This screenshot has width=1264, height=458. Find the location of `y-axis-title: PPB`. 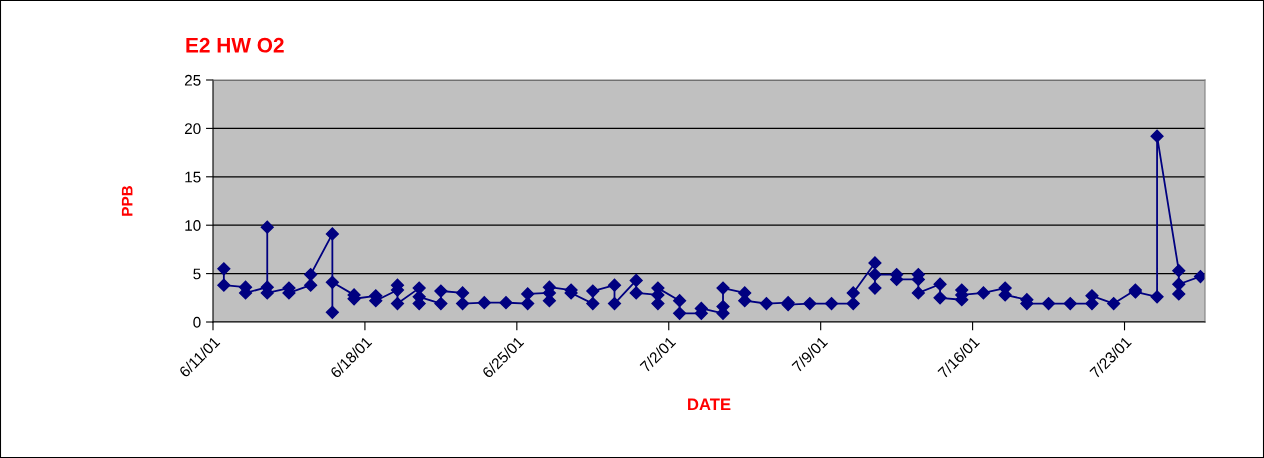

y-axis-title: PPB is located at coordinates (127, 200).